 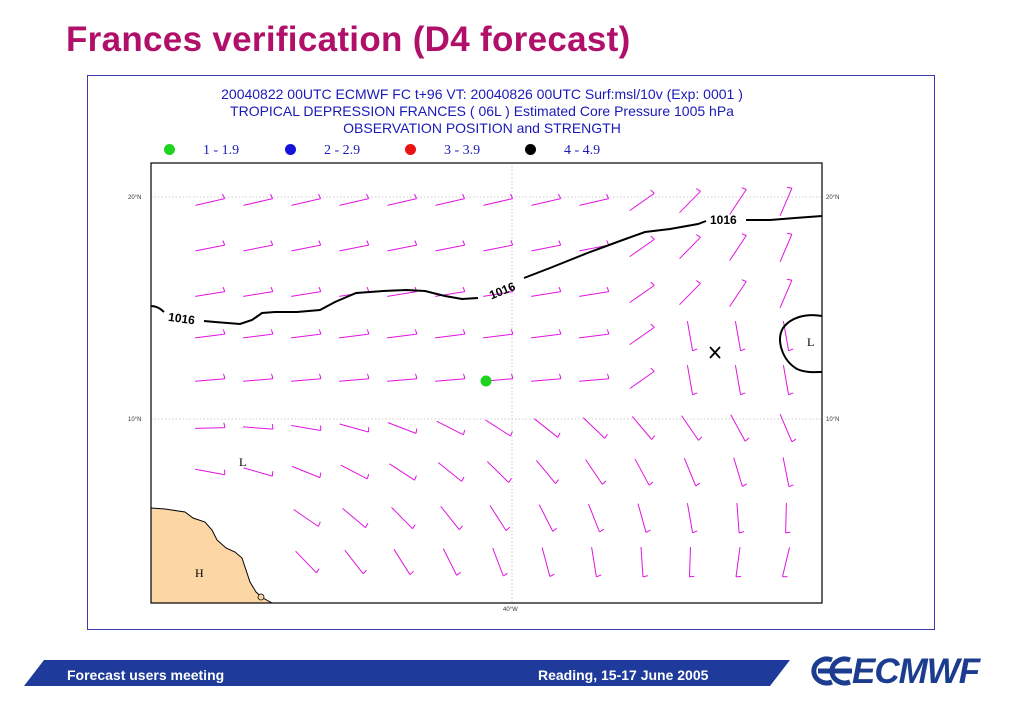 I want to click on footer-bar, so click(x=407, y=673).